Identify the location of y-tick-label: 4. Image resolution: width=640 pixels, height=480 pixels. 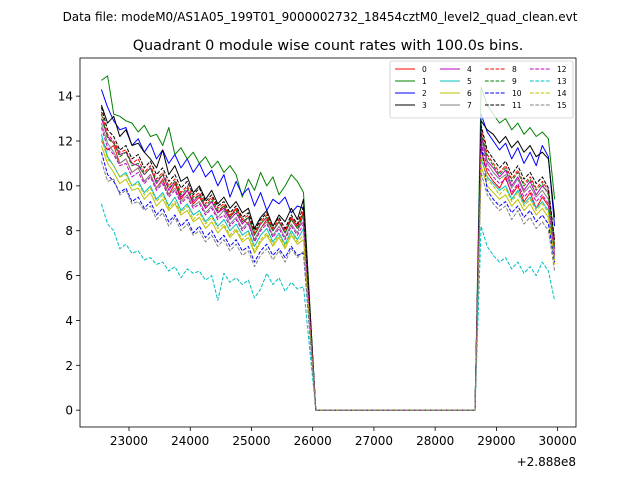
(69, 321).